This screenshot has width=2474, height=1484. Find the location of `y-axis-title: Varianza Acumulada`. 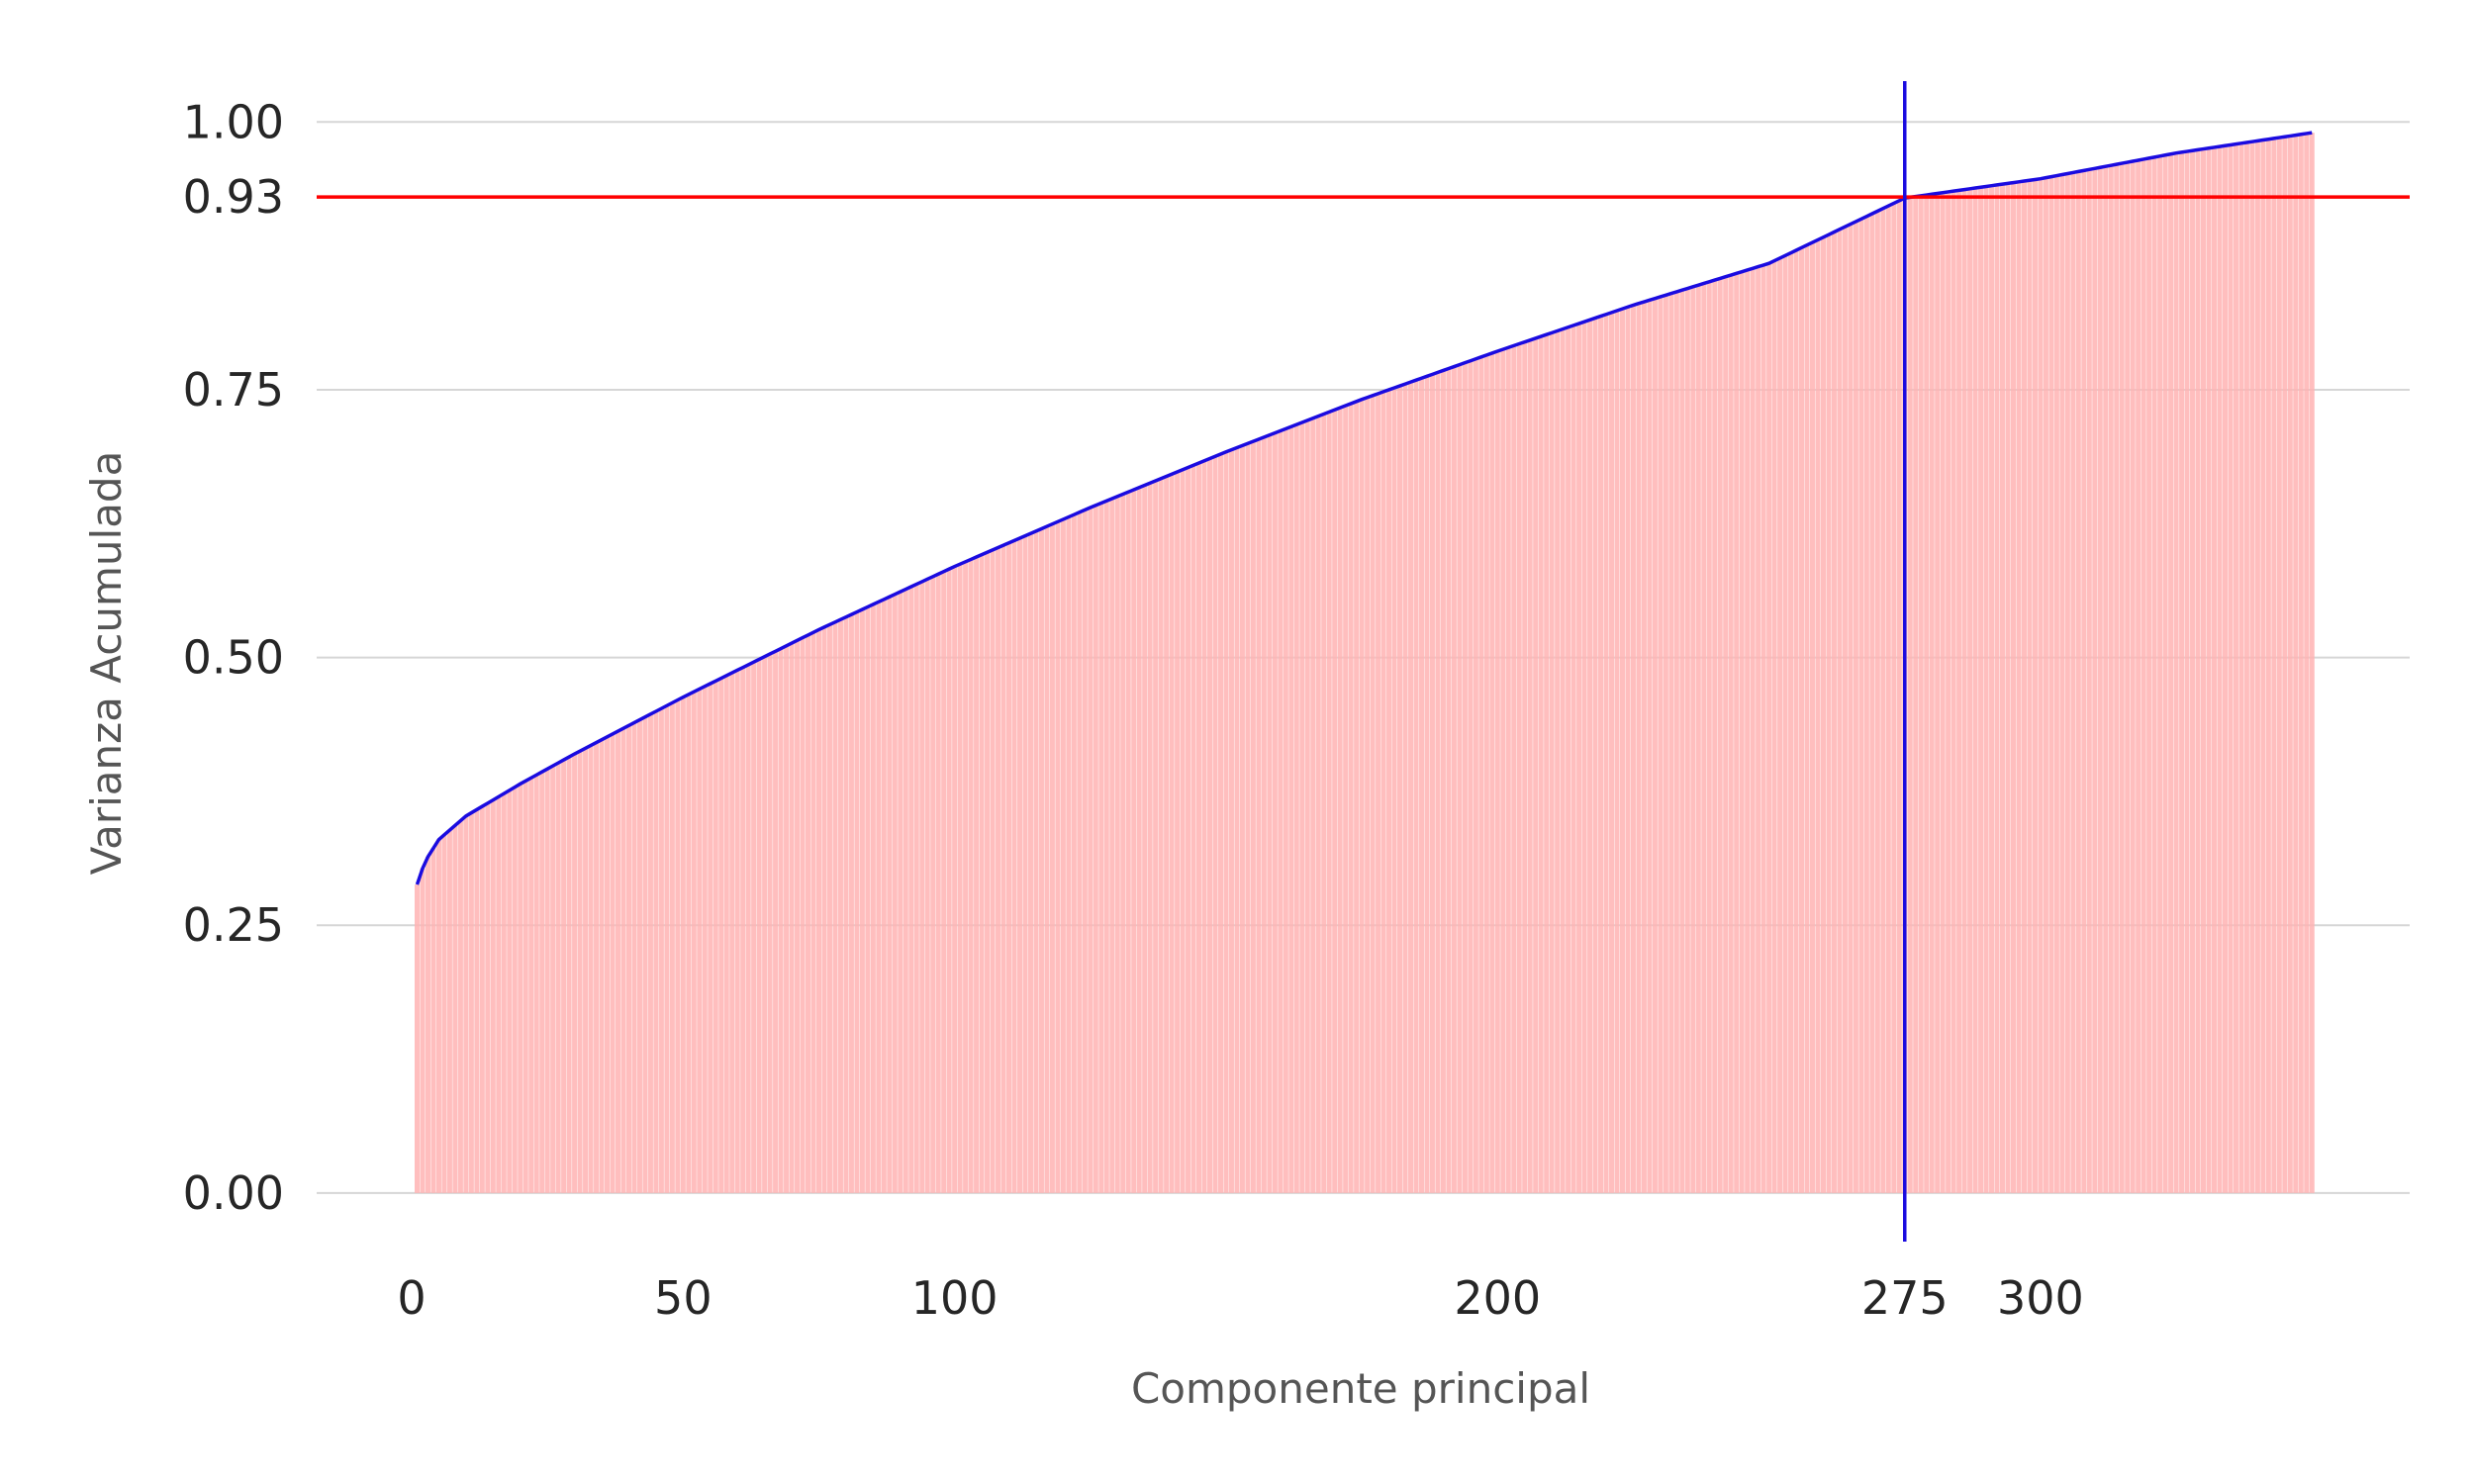

y-axis-title: Varianza Acumulada is located at coordinates (107, 663).